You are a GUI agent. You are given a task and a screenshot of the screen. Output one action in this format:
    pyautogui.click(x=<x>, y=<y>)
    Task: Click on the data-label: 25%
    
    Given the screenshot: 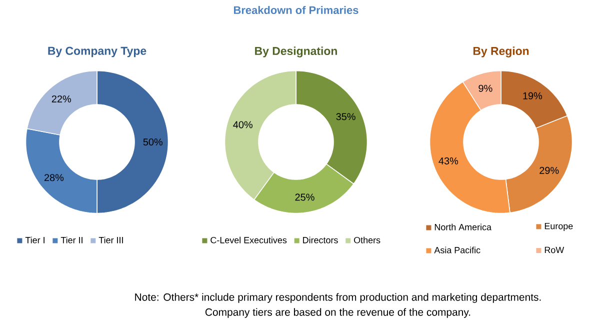 What is the action you would take?
    pyautogui.click(x=304, y=197)
    